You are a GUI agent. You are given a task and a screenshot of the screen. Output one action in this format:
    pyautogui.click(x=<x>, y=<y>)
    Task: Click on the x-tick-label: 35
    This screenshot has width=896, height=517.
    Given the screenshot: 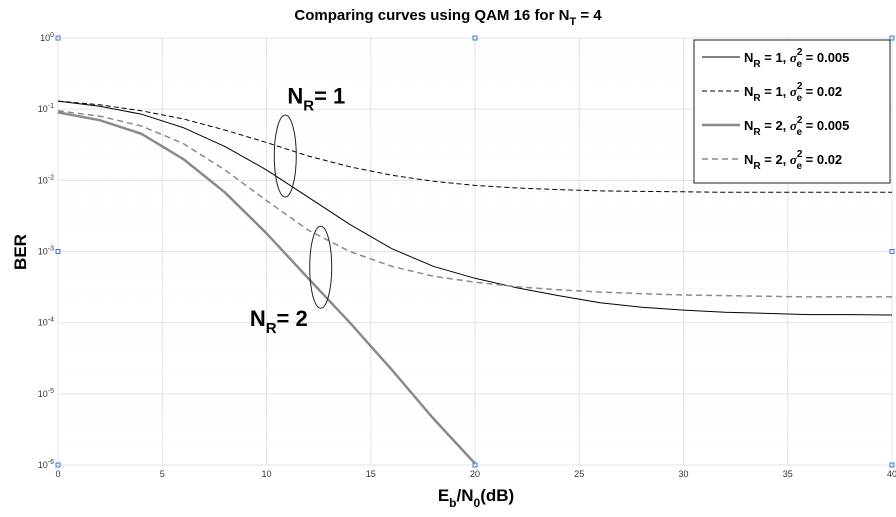 What is the action you would take?
    pyautogui.click(x=788, y=474)
    